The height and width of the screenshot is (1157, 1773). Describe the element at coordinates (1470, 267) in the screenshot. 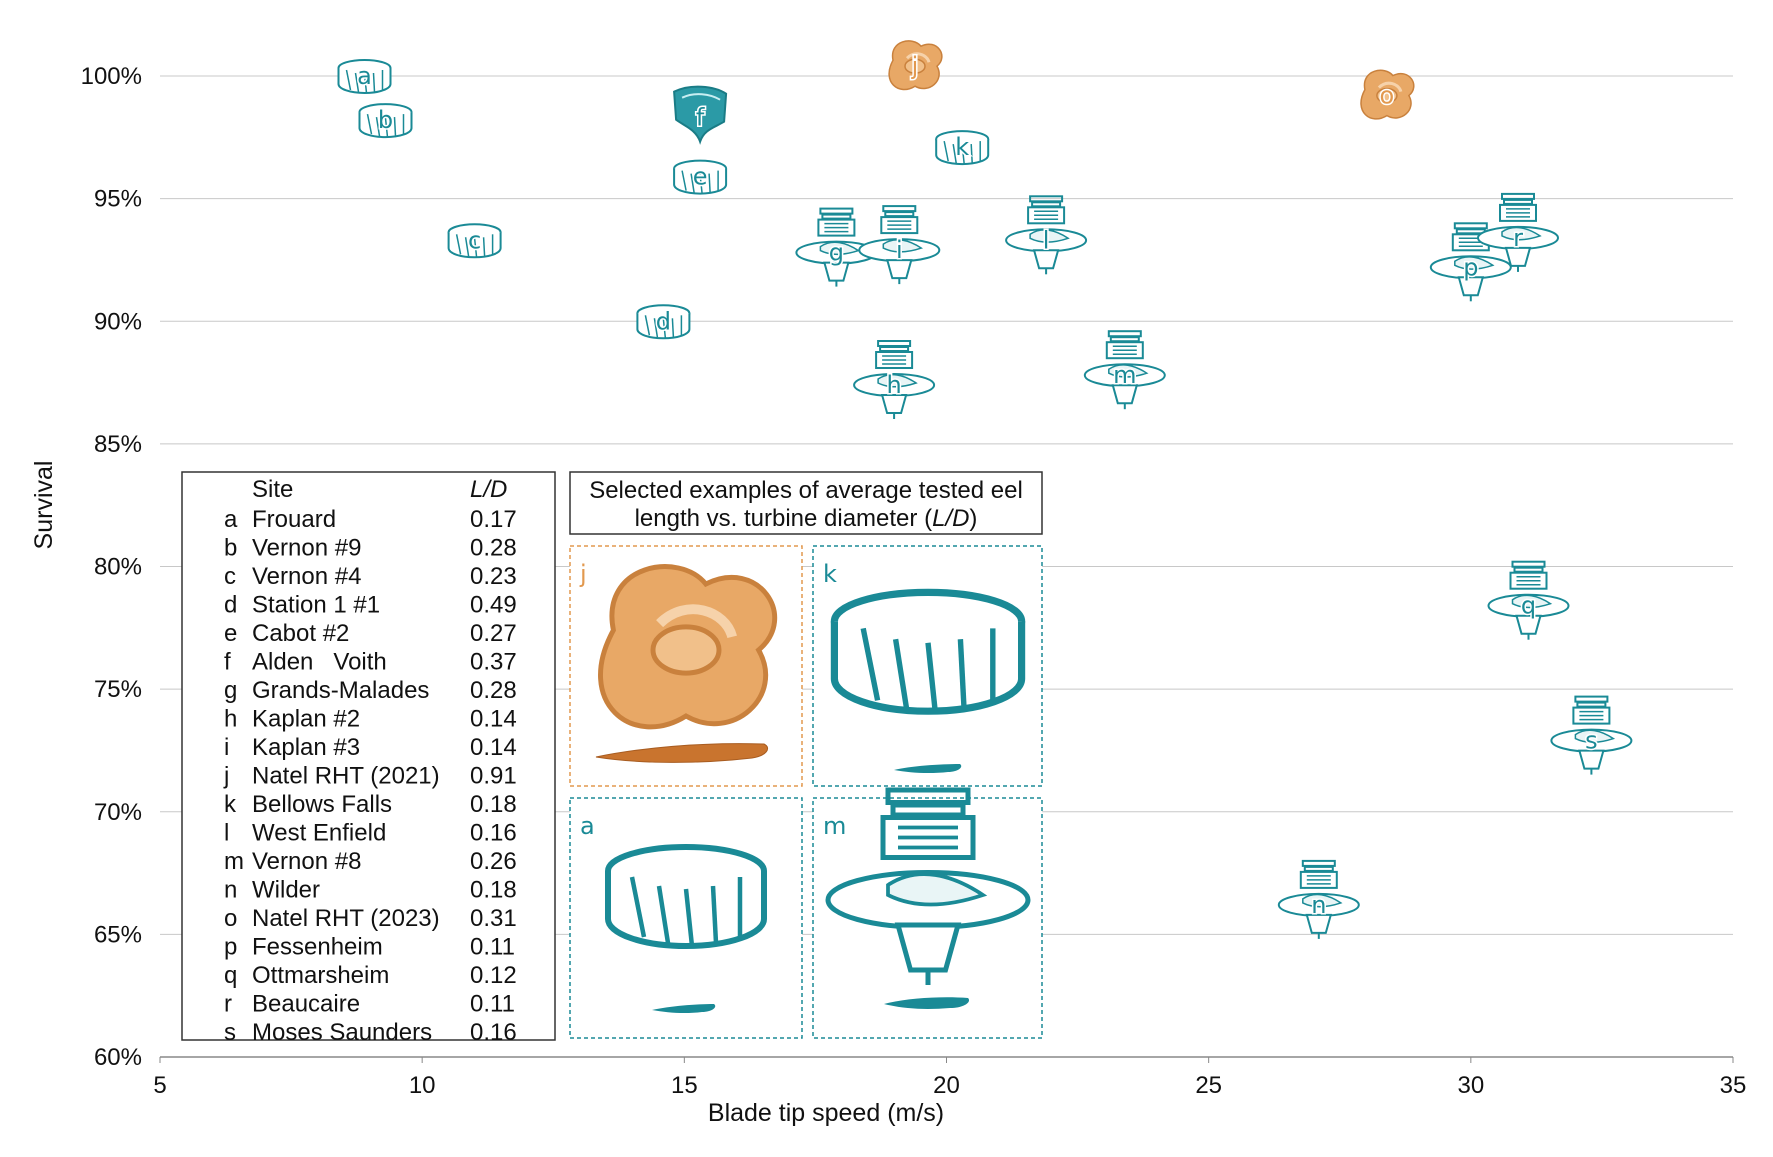

I see `point-label: p` at that location.